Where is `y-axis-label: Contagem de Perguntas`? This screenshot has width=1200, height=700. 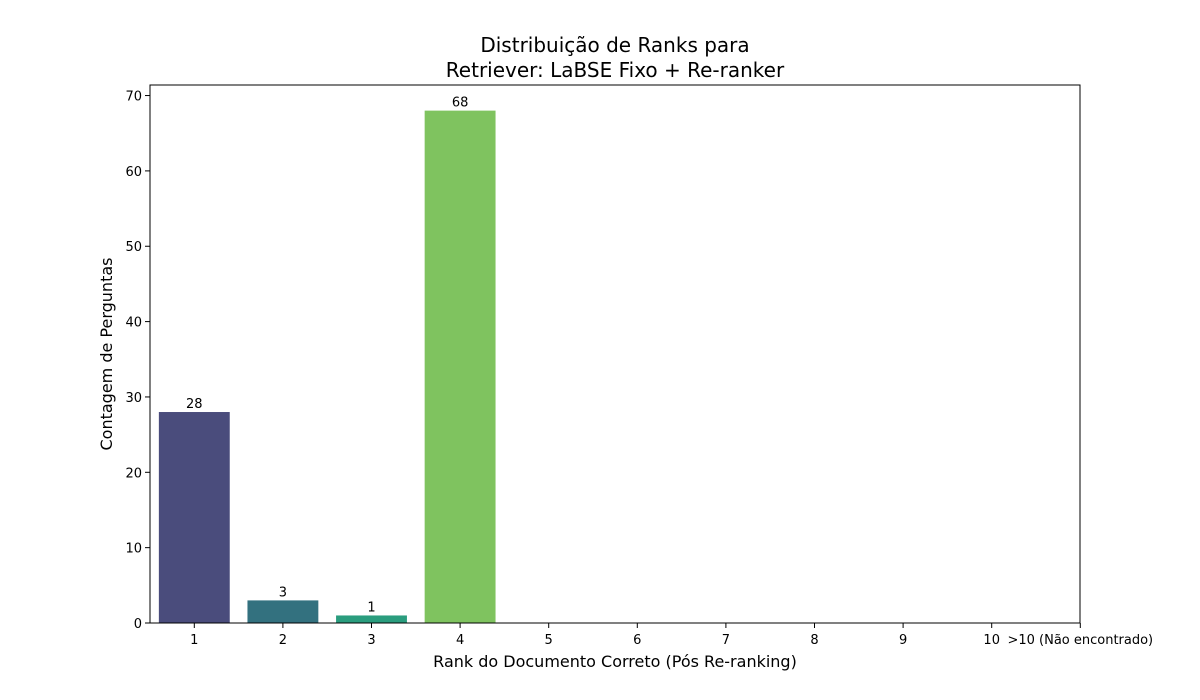 y-axis-label: Contagem de Perguntas is located at coordinates (106, 353).